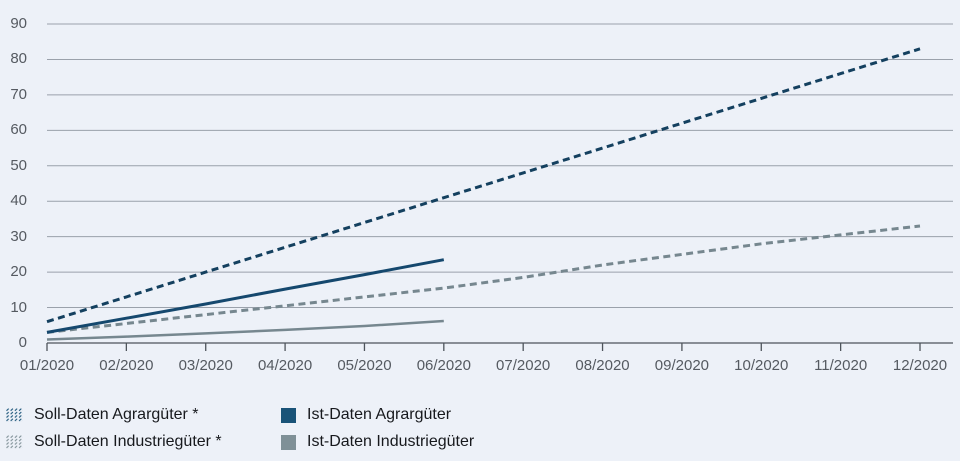 The image size is (960, 461). What do you see at coordinates (443, 365) in the screenshot?
I see `x-tick-label: 06/2020` at bounding box center [443, 365].